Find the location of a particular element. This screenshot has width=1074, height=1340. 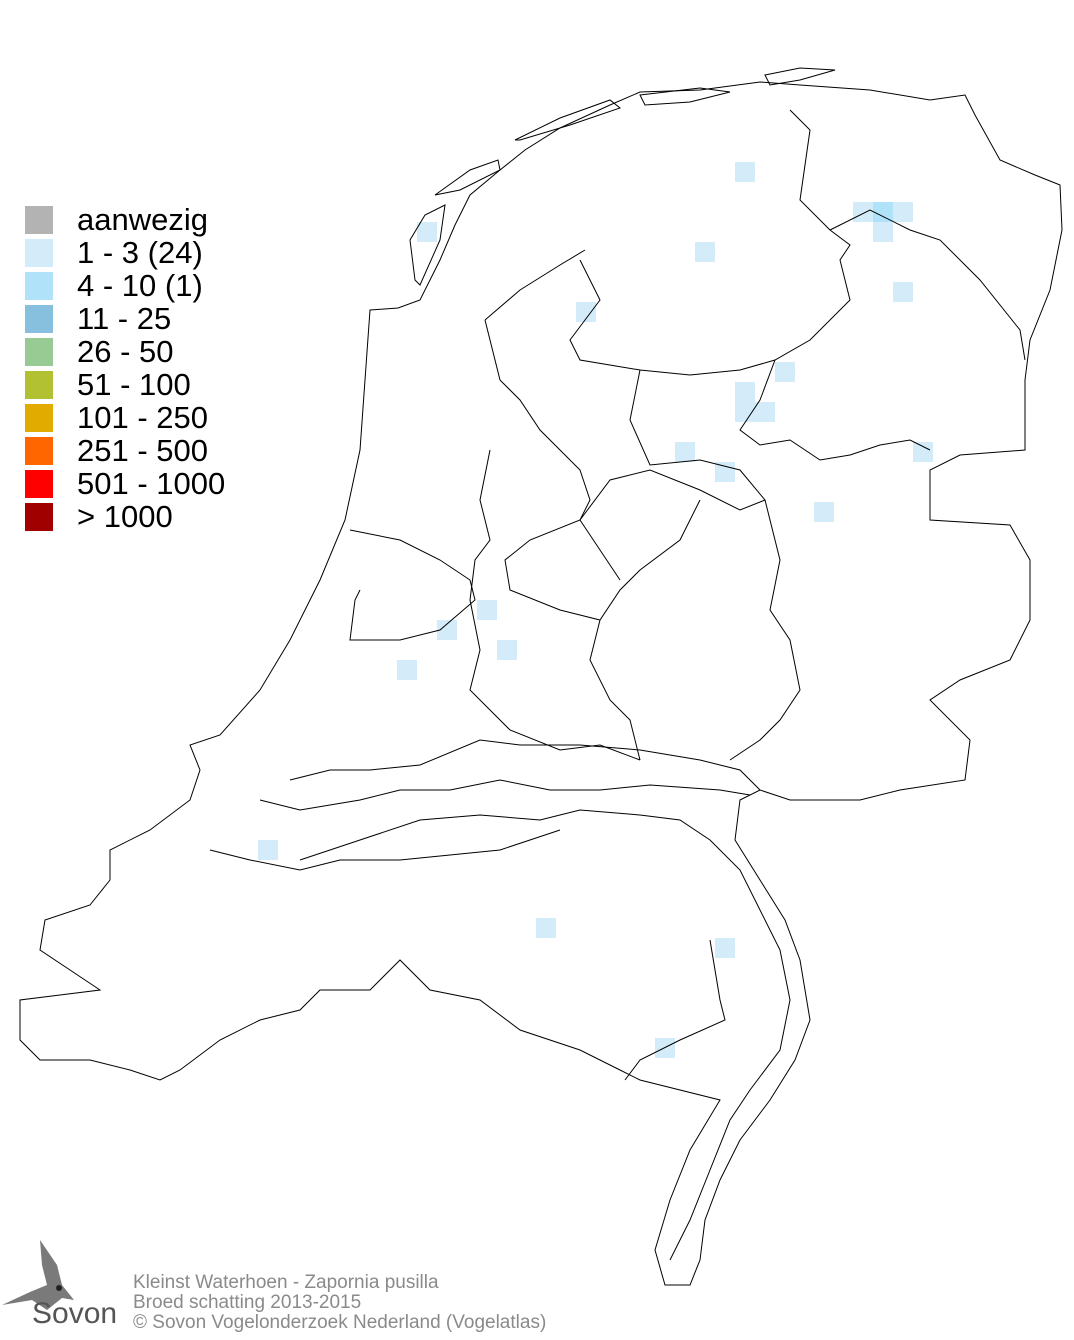

legend-item-1-3: 1 - 3 (24) is located at coordinates (125, 252).